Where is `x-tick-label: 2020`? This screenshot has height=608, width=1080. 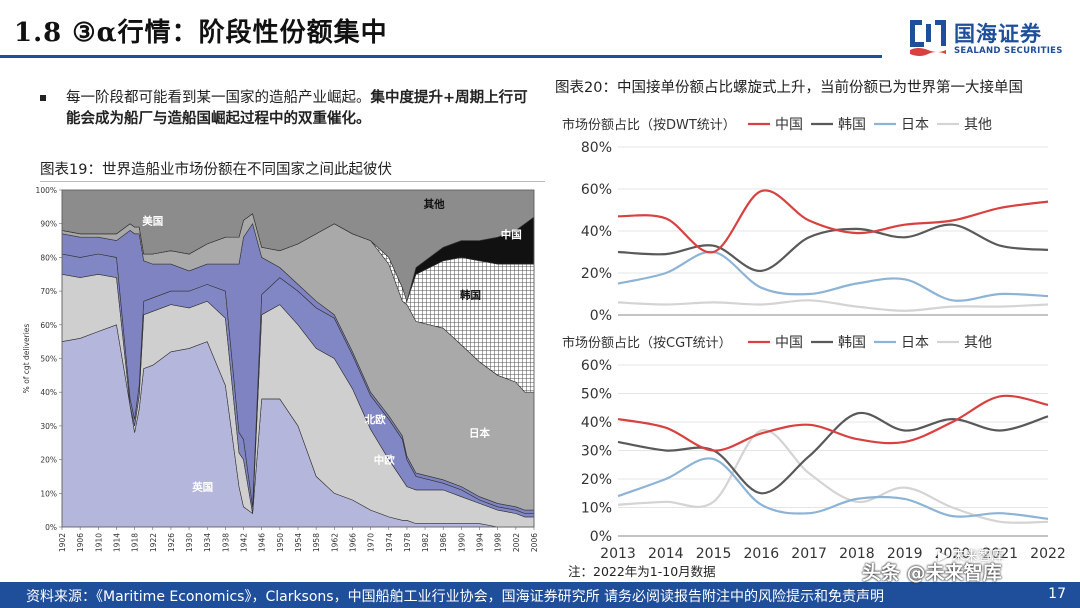
x-tick-label: 2020 is located at coordinates (953, 554).